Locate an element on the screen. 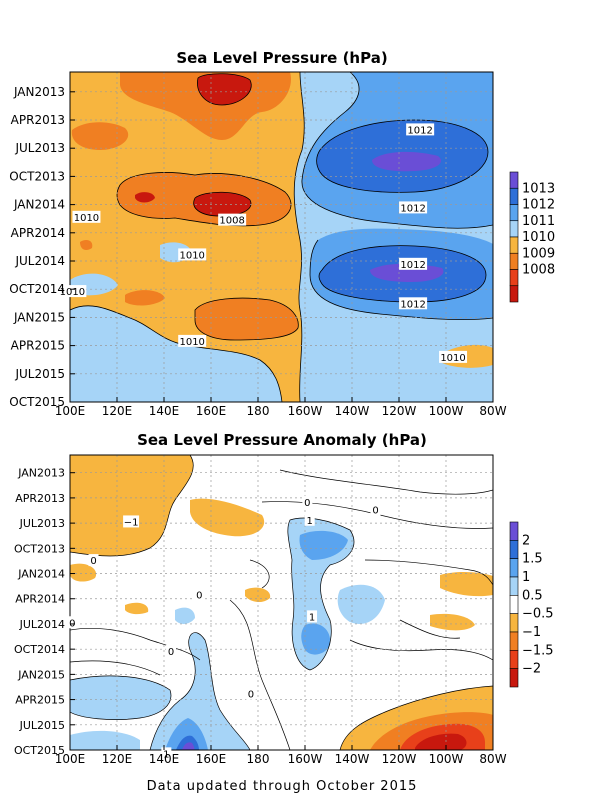 The width and height of the screenshot is (600, 800). c2-legend-label: −2 is located at coordinates (531, 669).